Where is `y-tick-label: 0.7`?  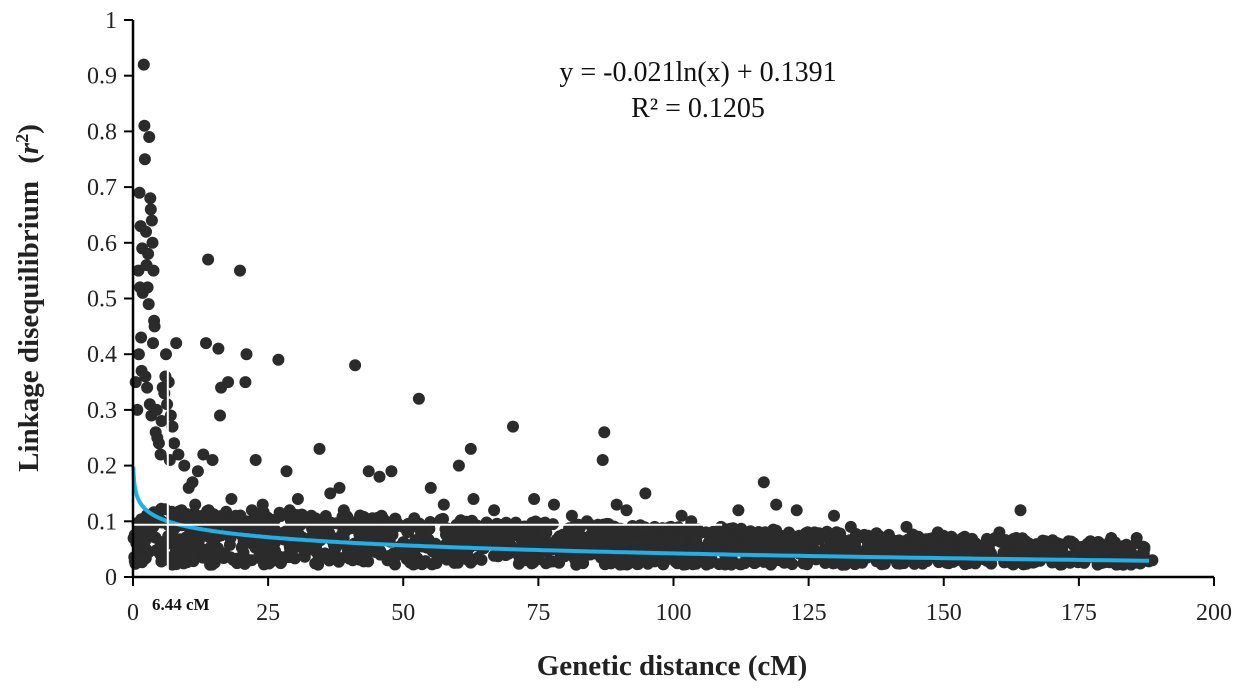 y-tick-label: 0.7 is located at coordinates (102, 188).